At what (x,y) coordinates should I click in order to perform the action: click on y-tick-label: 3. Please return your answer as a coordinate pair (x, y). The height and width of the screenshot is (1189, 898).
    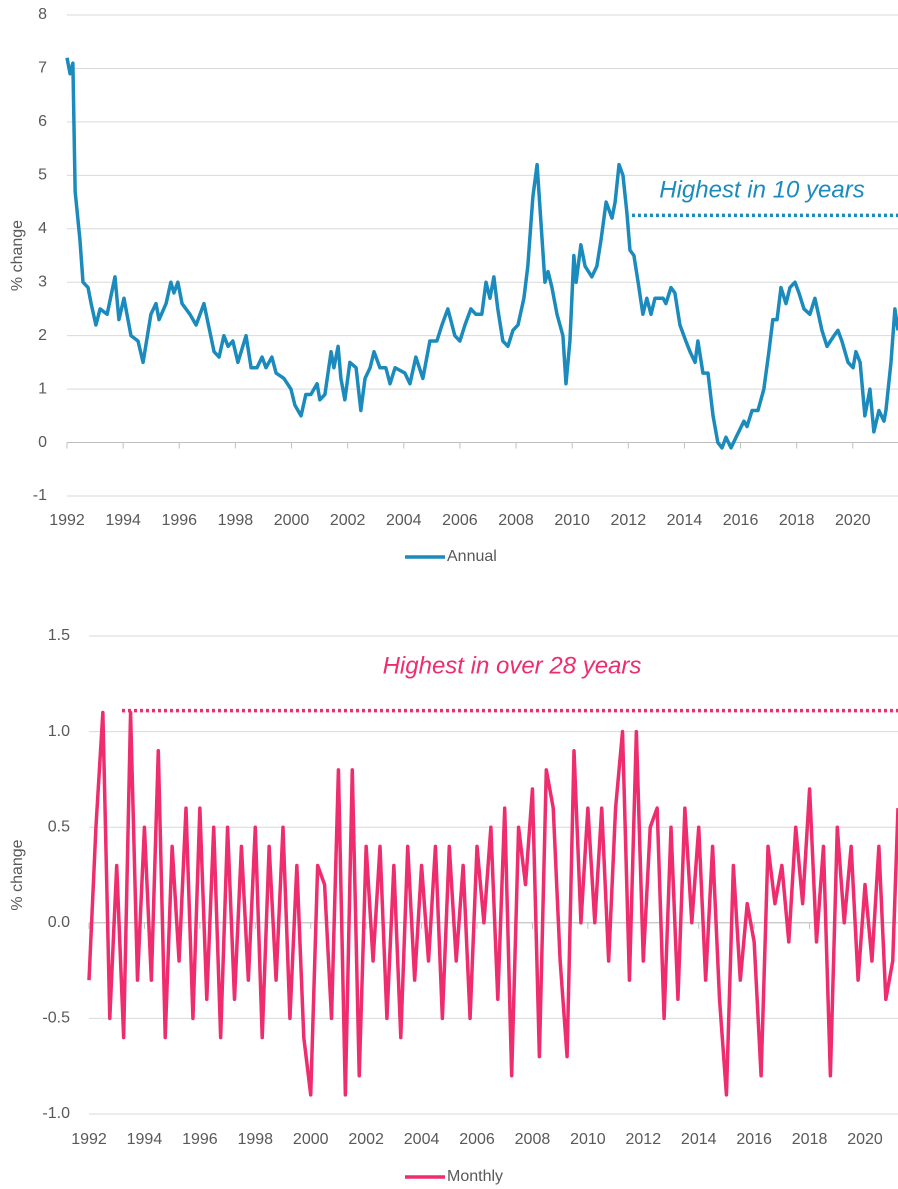
    Looking at the image, I should click on (42, 281).